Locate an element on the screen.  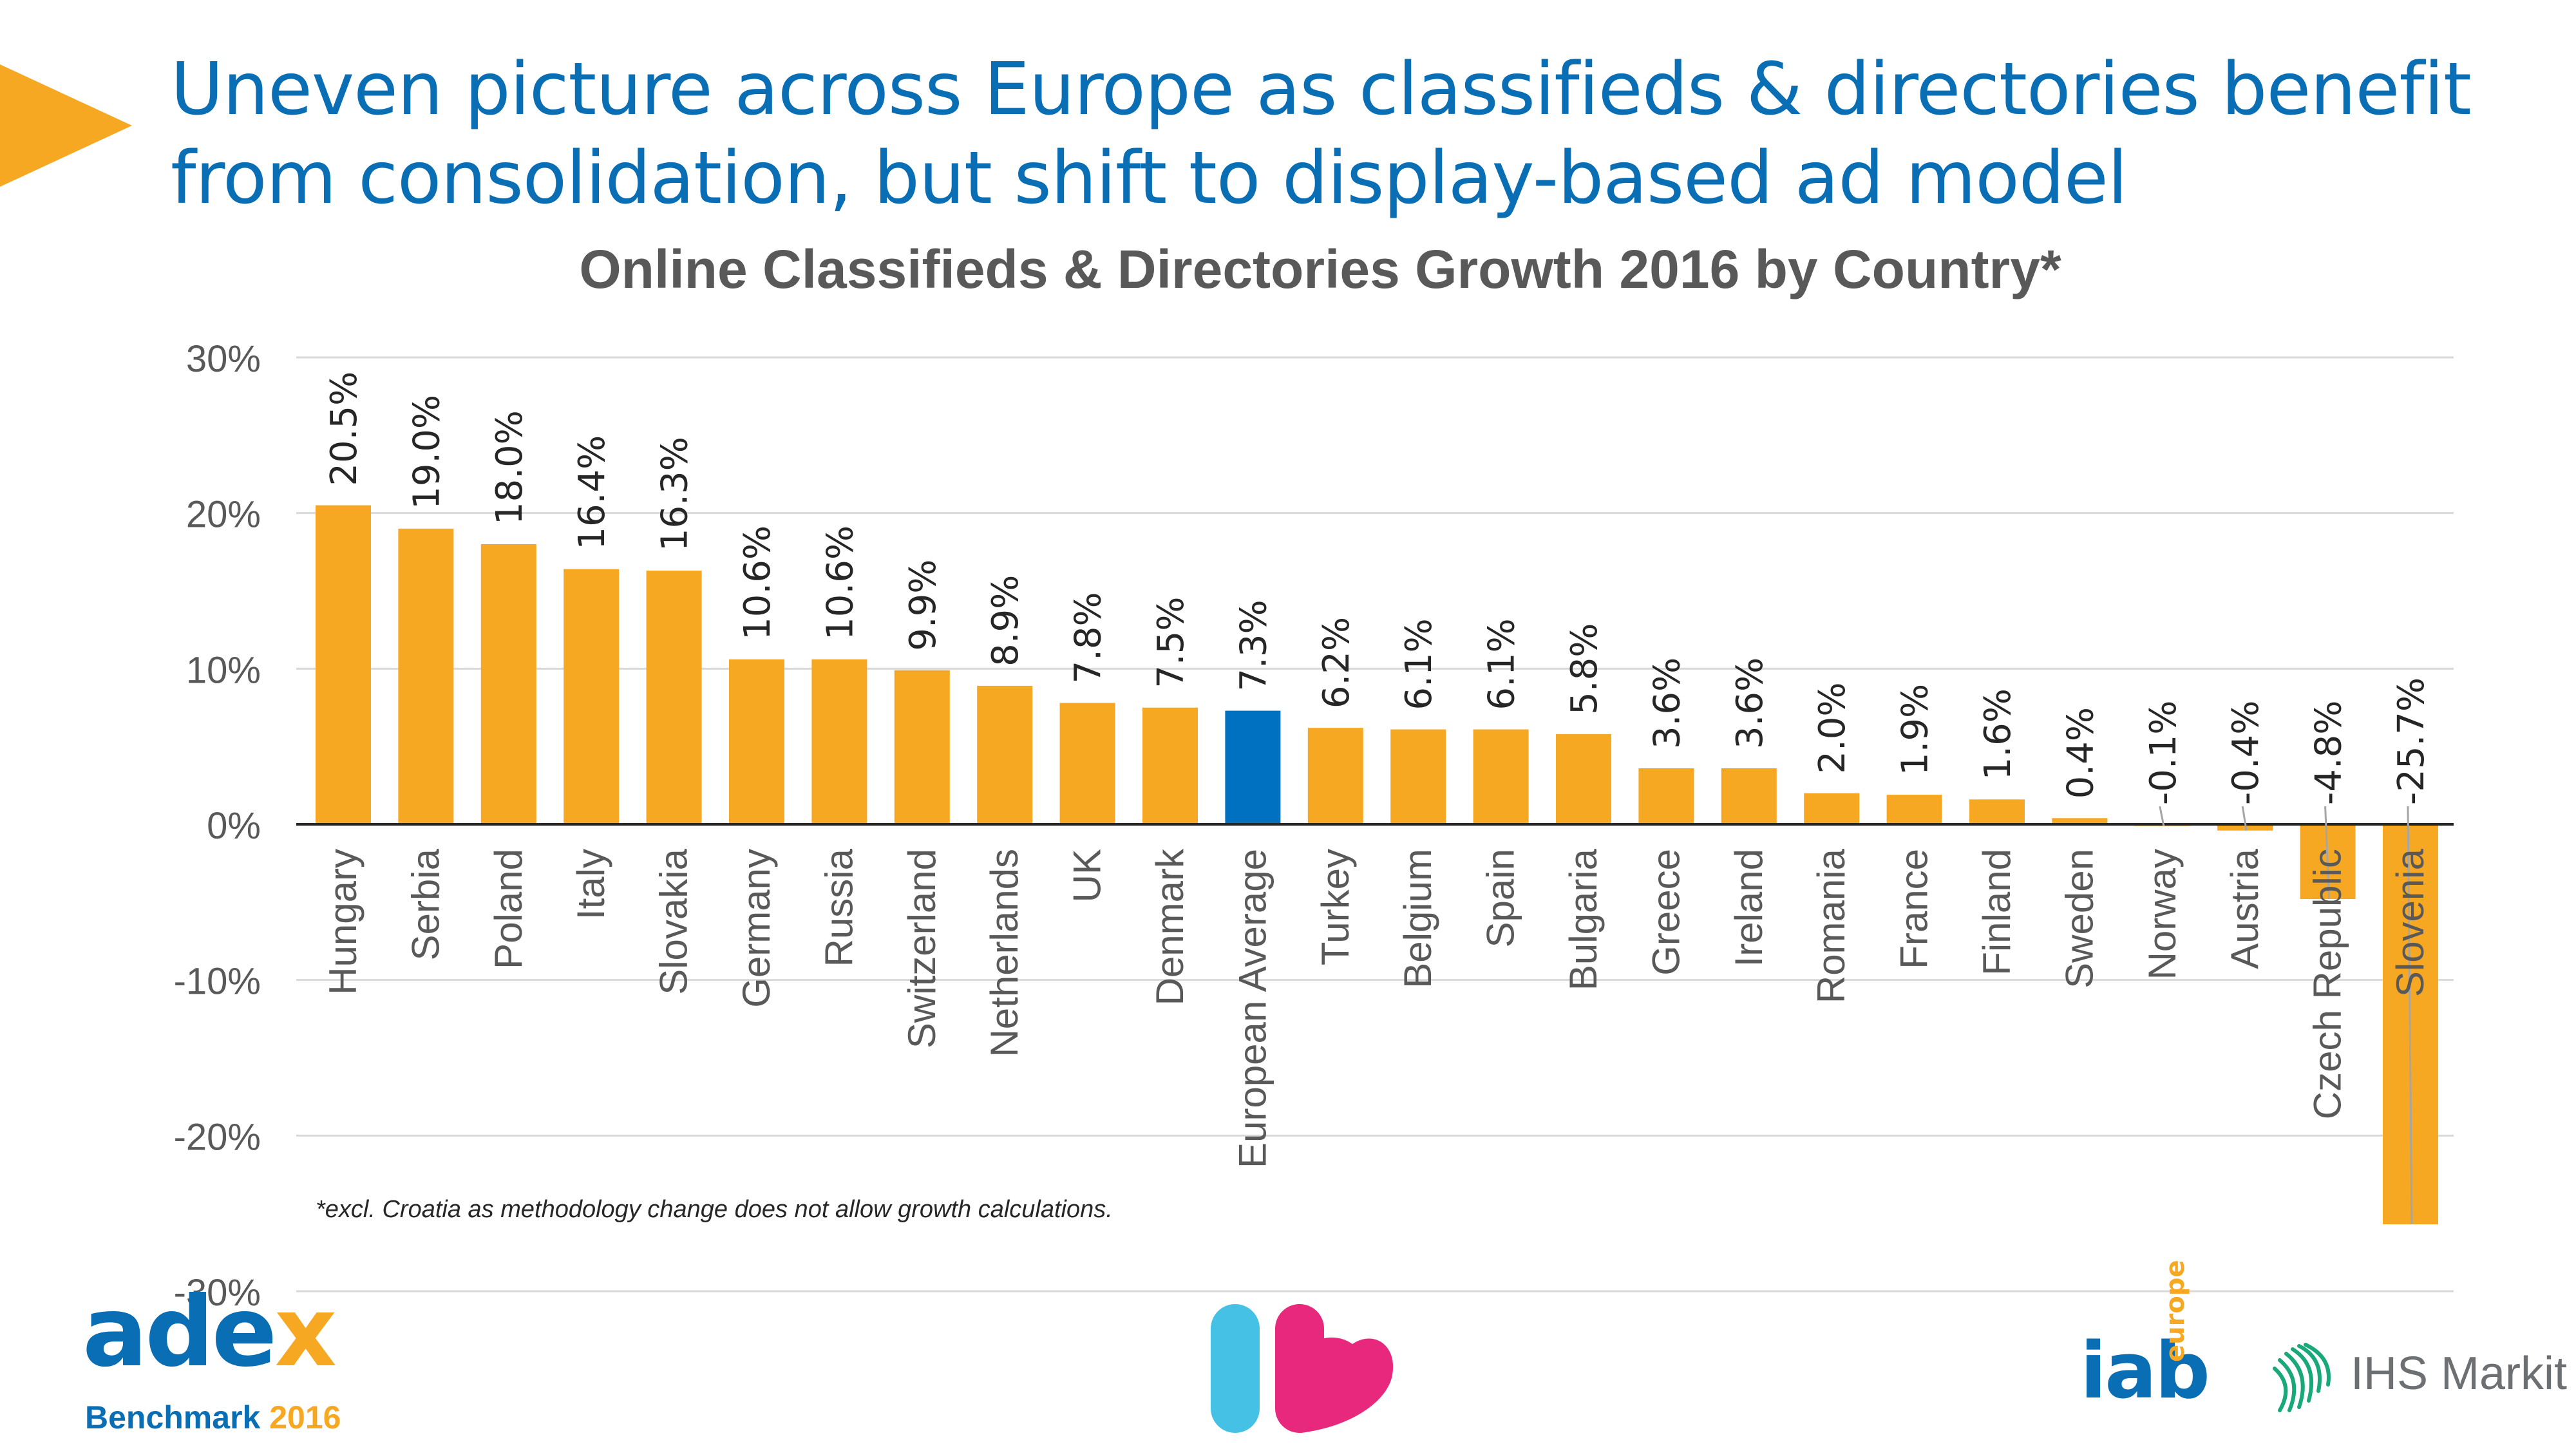
x-category-label: Ireland is located at coordinates (1748, 908).